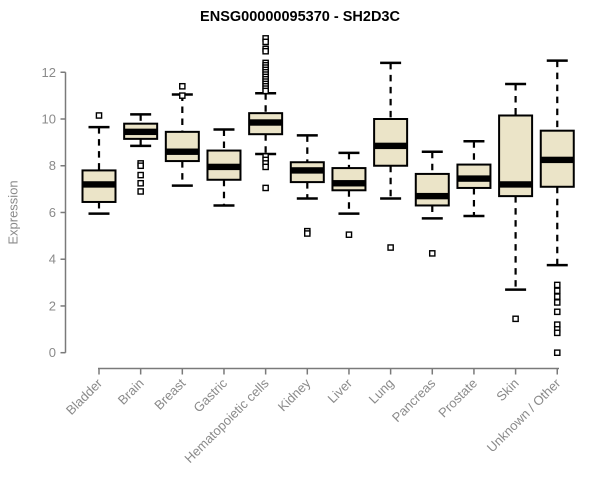 This screenshot has width=600, height=500. What do you see at coordinates (266, 113) in the screenshot?
I see `box-hematopoietic-cells` at bounding box center [266, 113].